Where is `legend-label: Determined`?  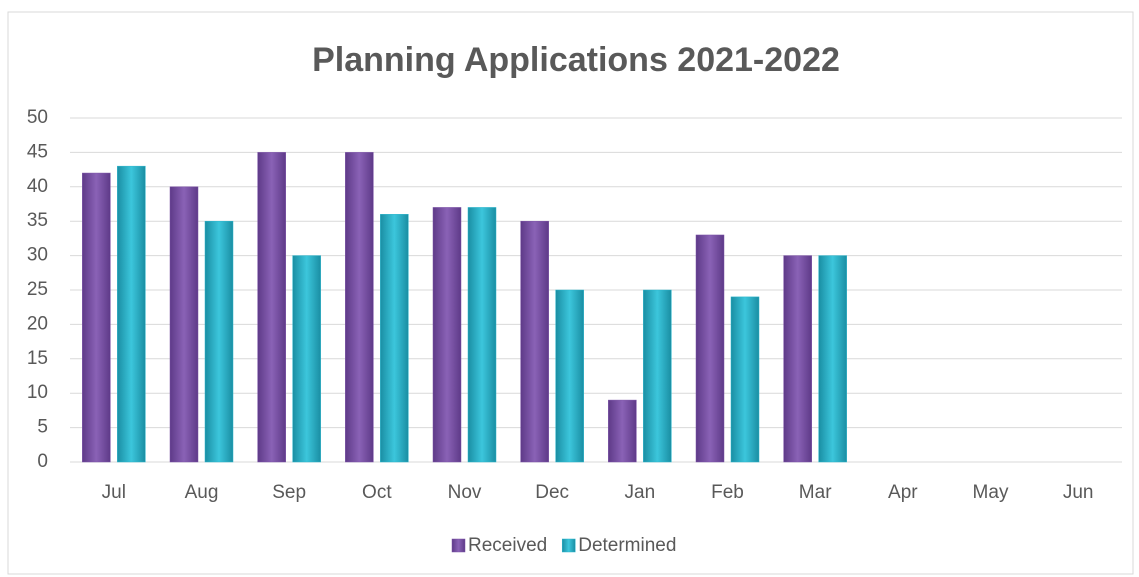 legend-label: Determined is located at coordinates (627, 545).